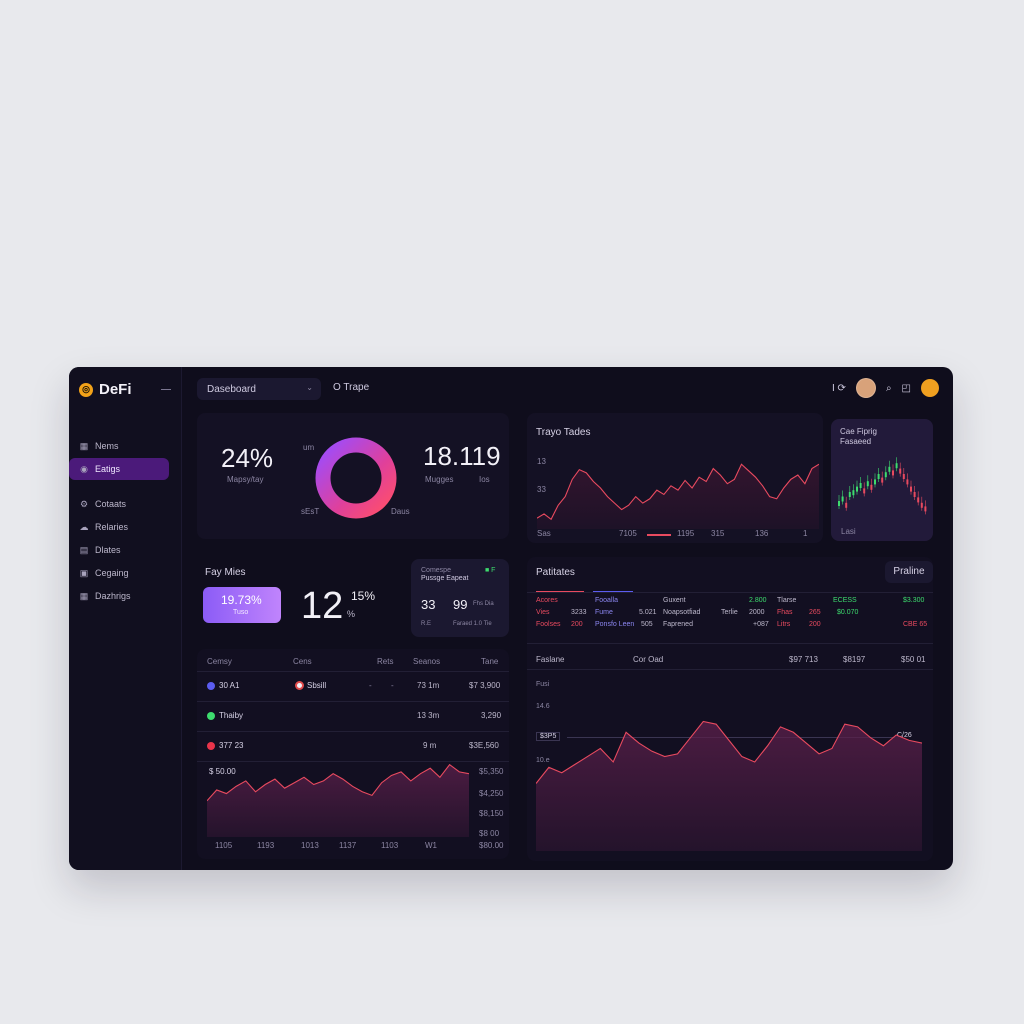 This screenshot has height=1024, width=1024. Describe the element at coordinates (241, 612) in the screenshot. I see `fees-badge-sub: Tuso` at that location.